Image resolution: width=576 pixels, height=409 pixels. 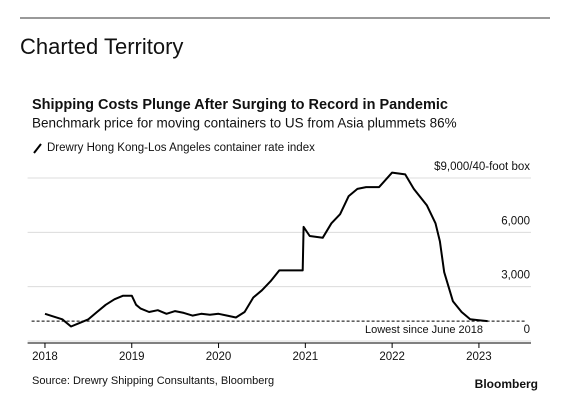 I want to click on legend-icon, so click(x=37, y=148).